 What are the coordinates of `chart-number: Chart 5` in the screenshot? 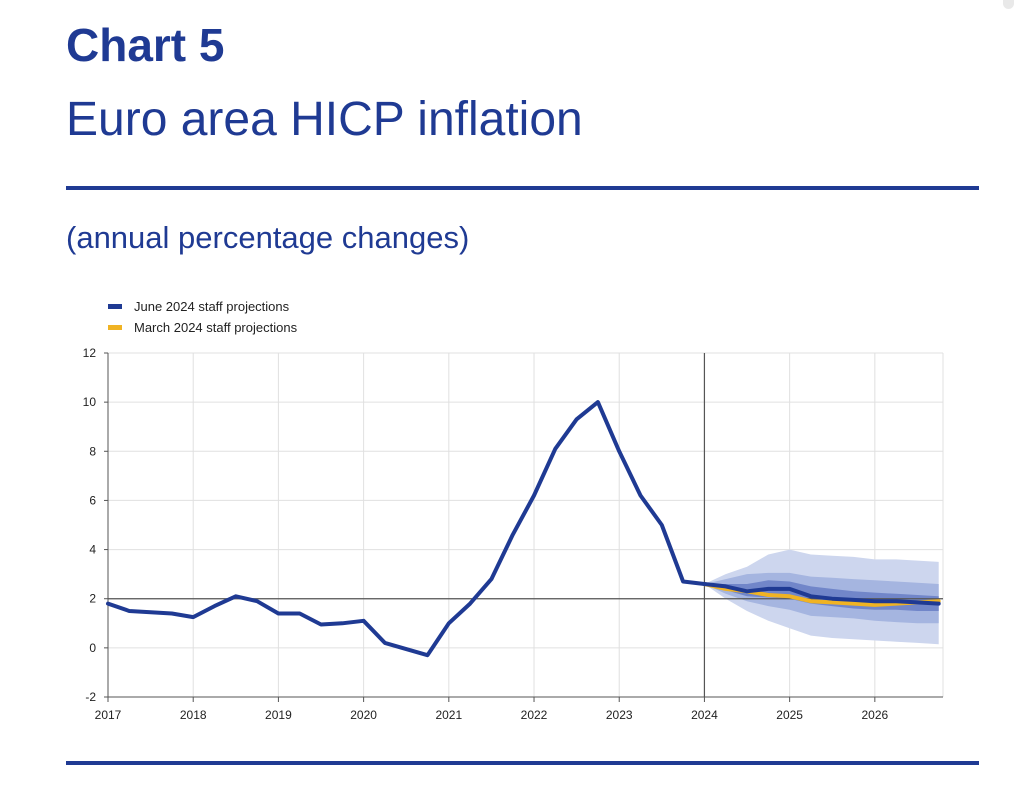 It's located at (145, 45).